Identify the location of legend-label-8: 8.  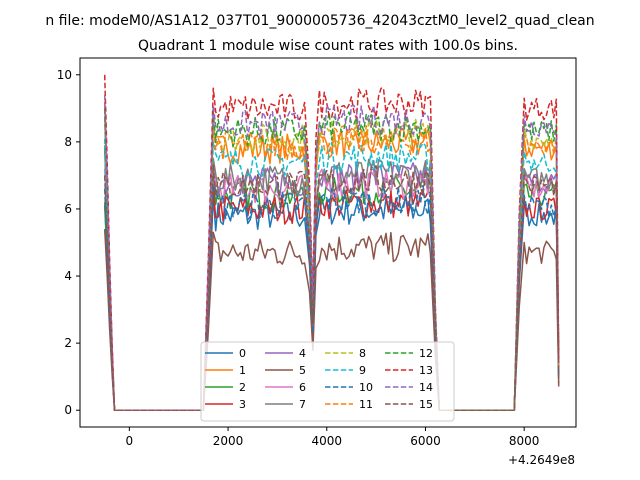
(362, 353).